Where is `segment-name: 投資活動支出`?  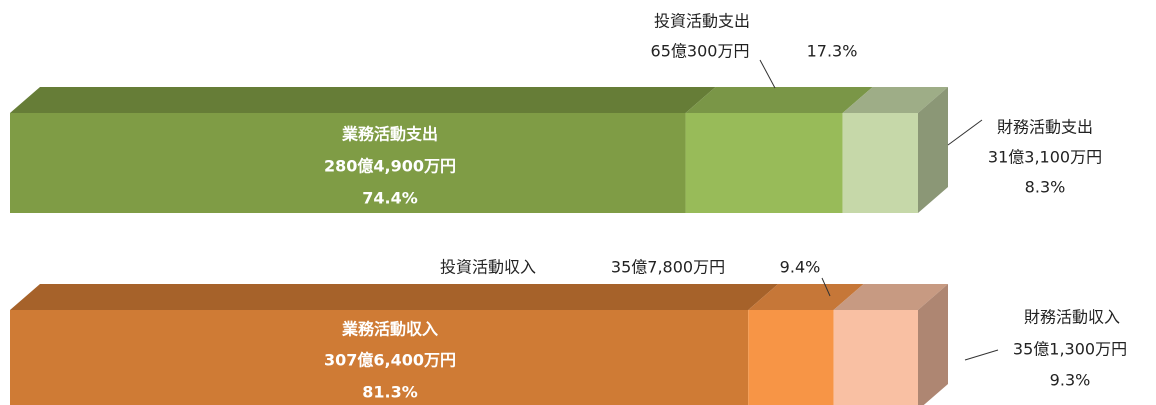
segment-name: 投資活動支出 is located at coordinates (702, 21).